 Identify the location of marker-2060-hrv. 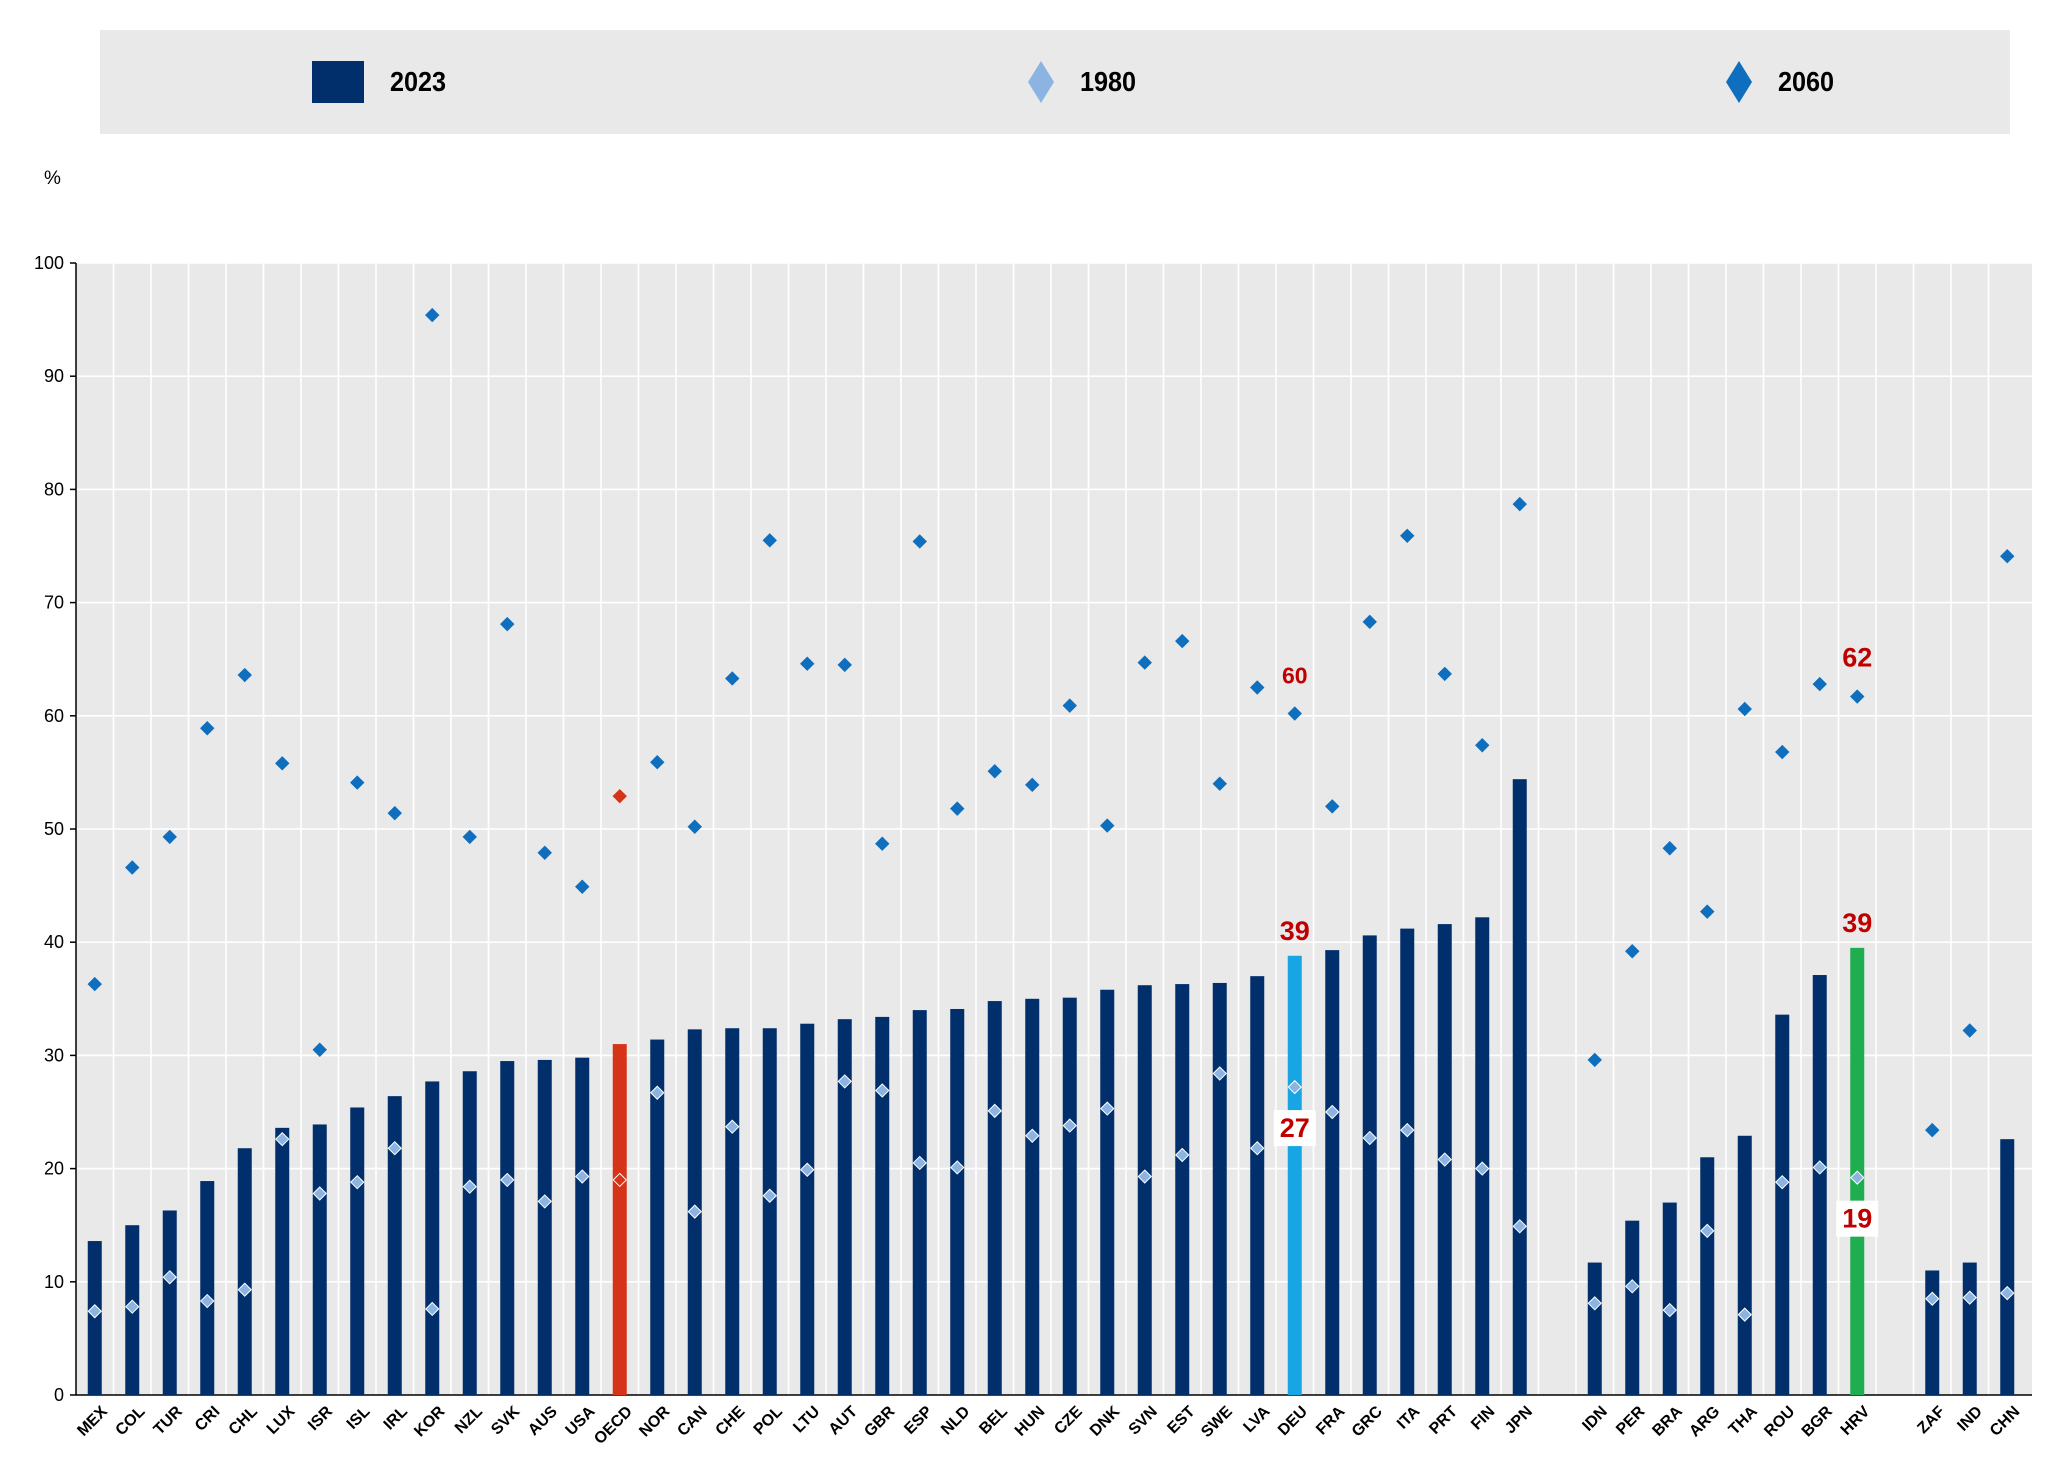
(1857, 696).